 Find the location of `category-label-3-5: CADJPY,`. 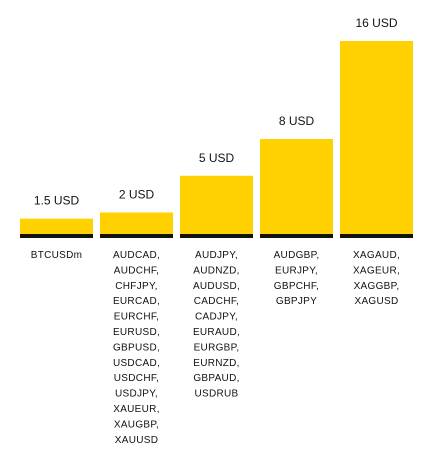

category-label-3-5: CADJPY, is located at coordinates (216, 317).